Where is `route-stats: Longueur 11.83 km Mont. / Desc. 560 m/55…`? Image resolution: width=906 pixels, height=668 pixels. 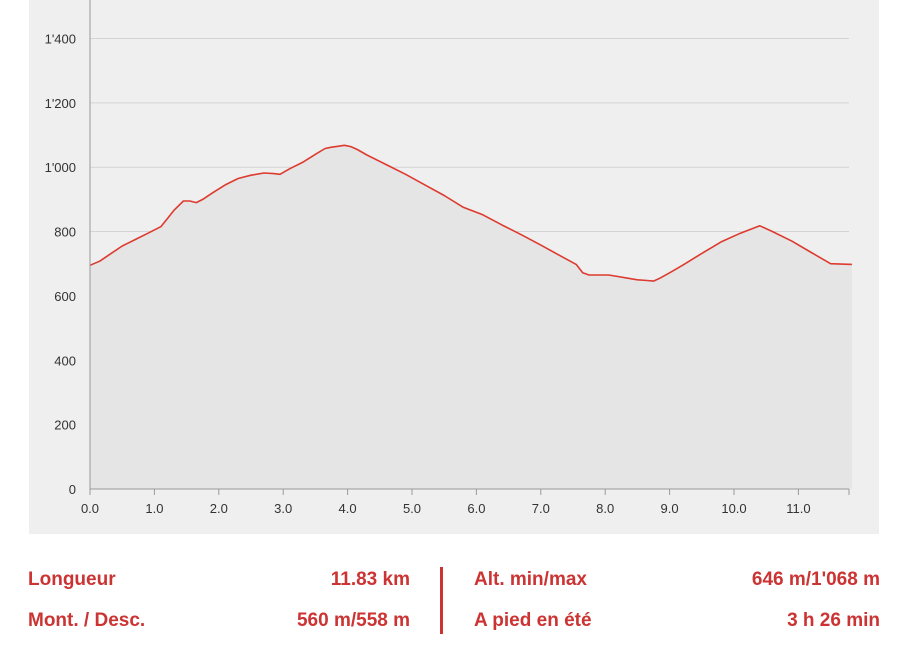 route-stats: Longueur 11.83 km Mont. / Desc. 560 m/55… is located at coordinates (453, 602).